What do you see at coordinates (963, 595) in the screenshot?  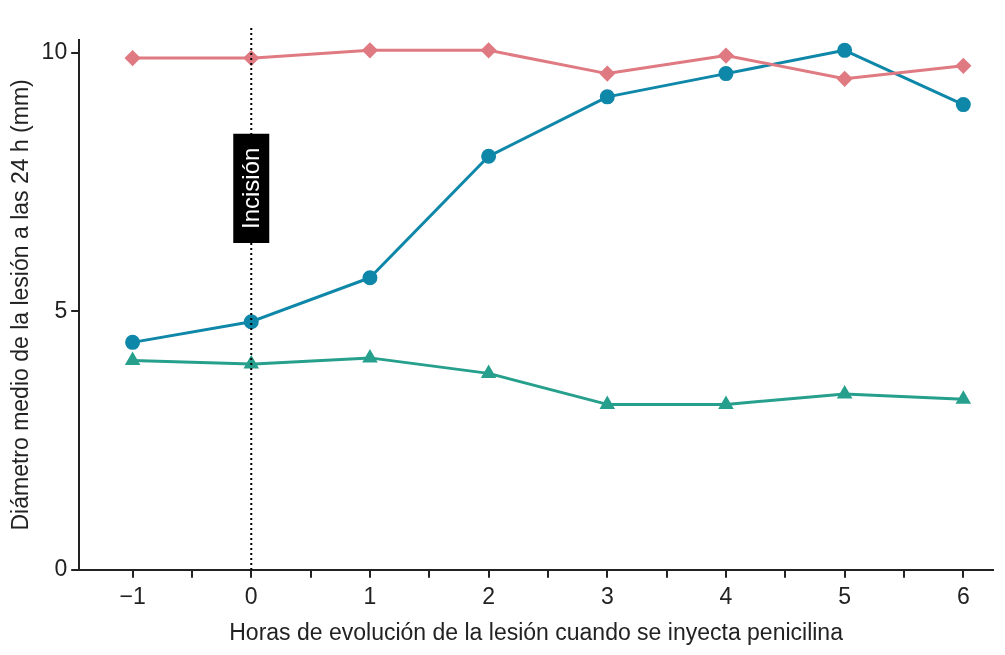 I see `x-tick-label: 6` at bounding box center [963, 595].